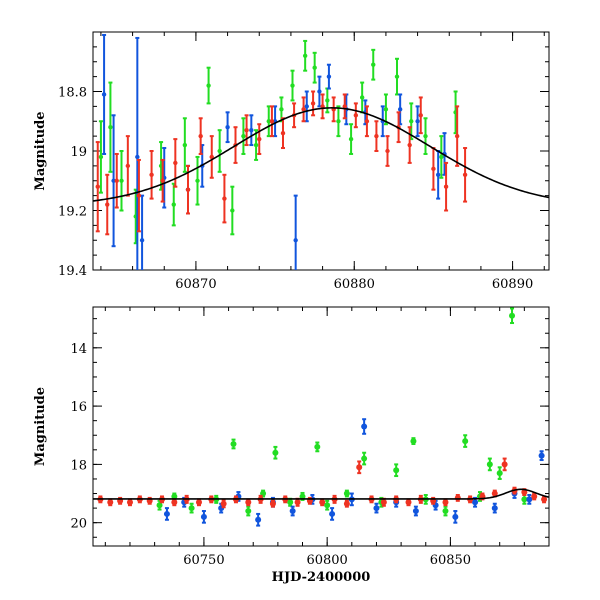 Image resolution: width=600 pixels, height=600 pixels. What do you see at coordinates (72, 93) in the screenshot?
I see `y-tick-label: 18.8` at bounding box center [72, 93].